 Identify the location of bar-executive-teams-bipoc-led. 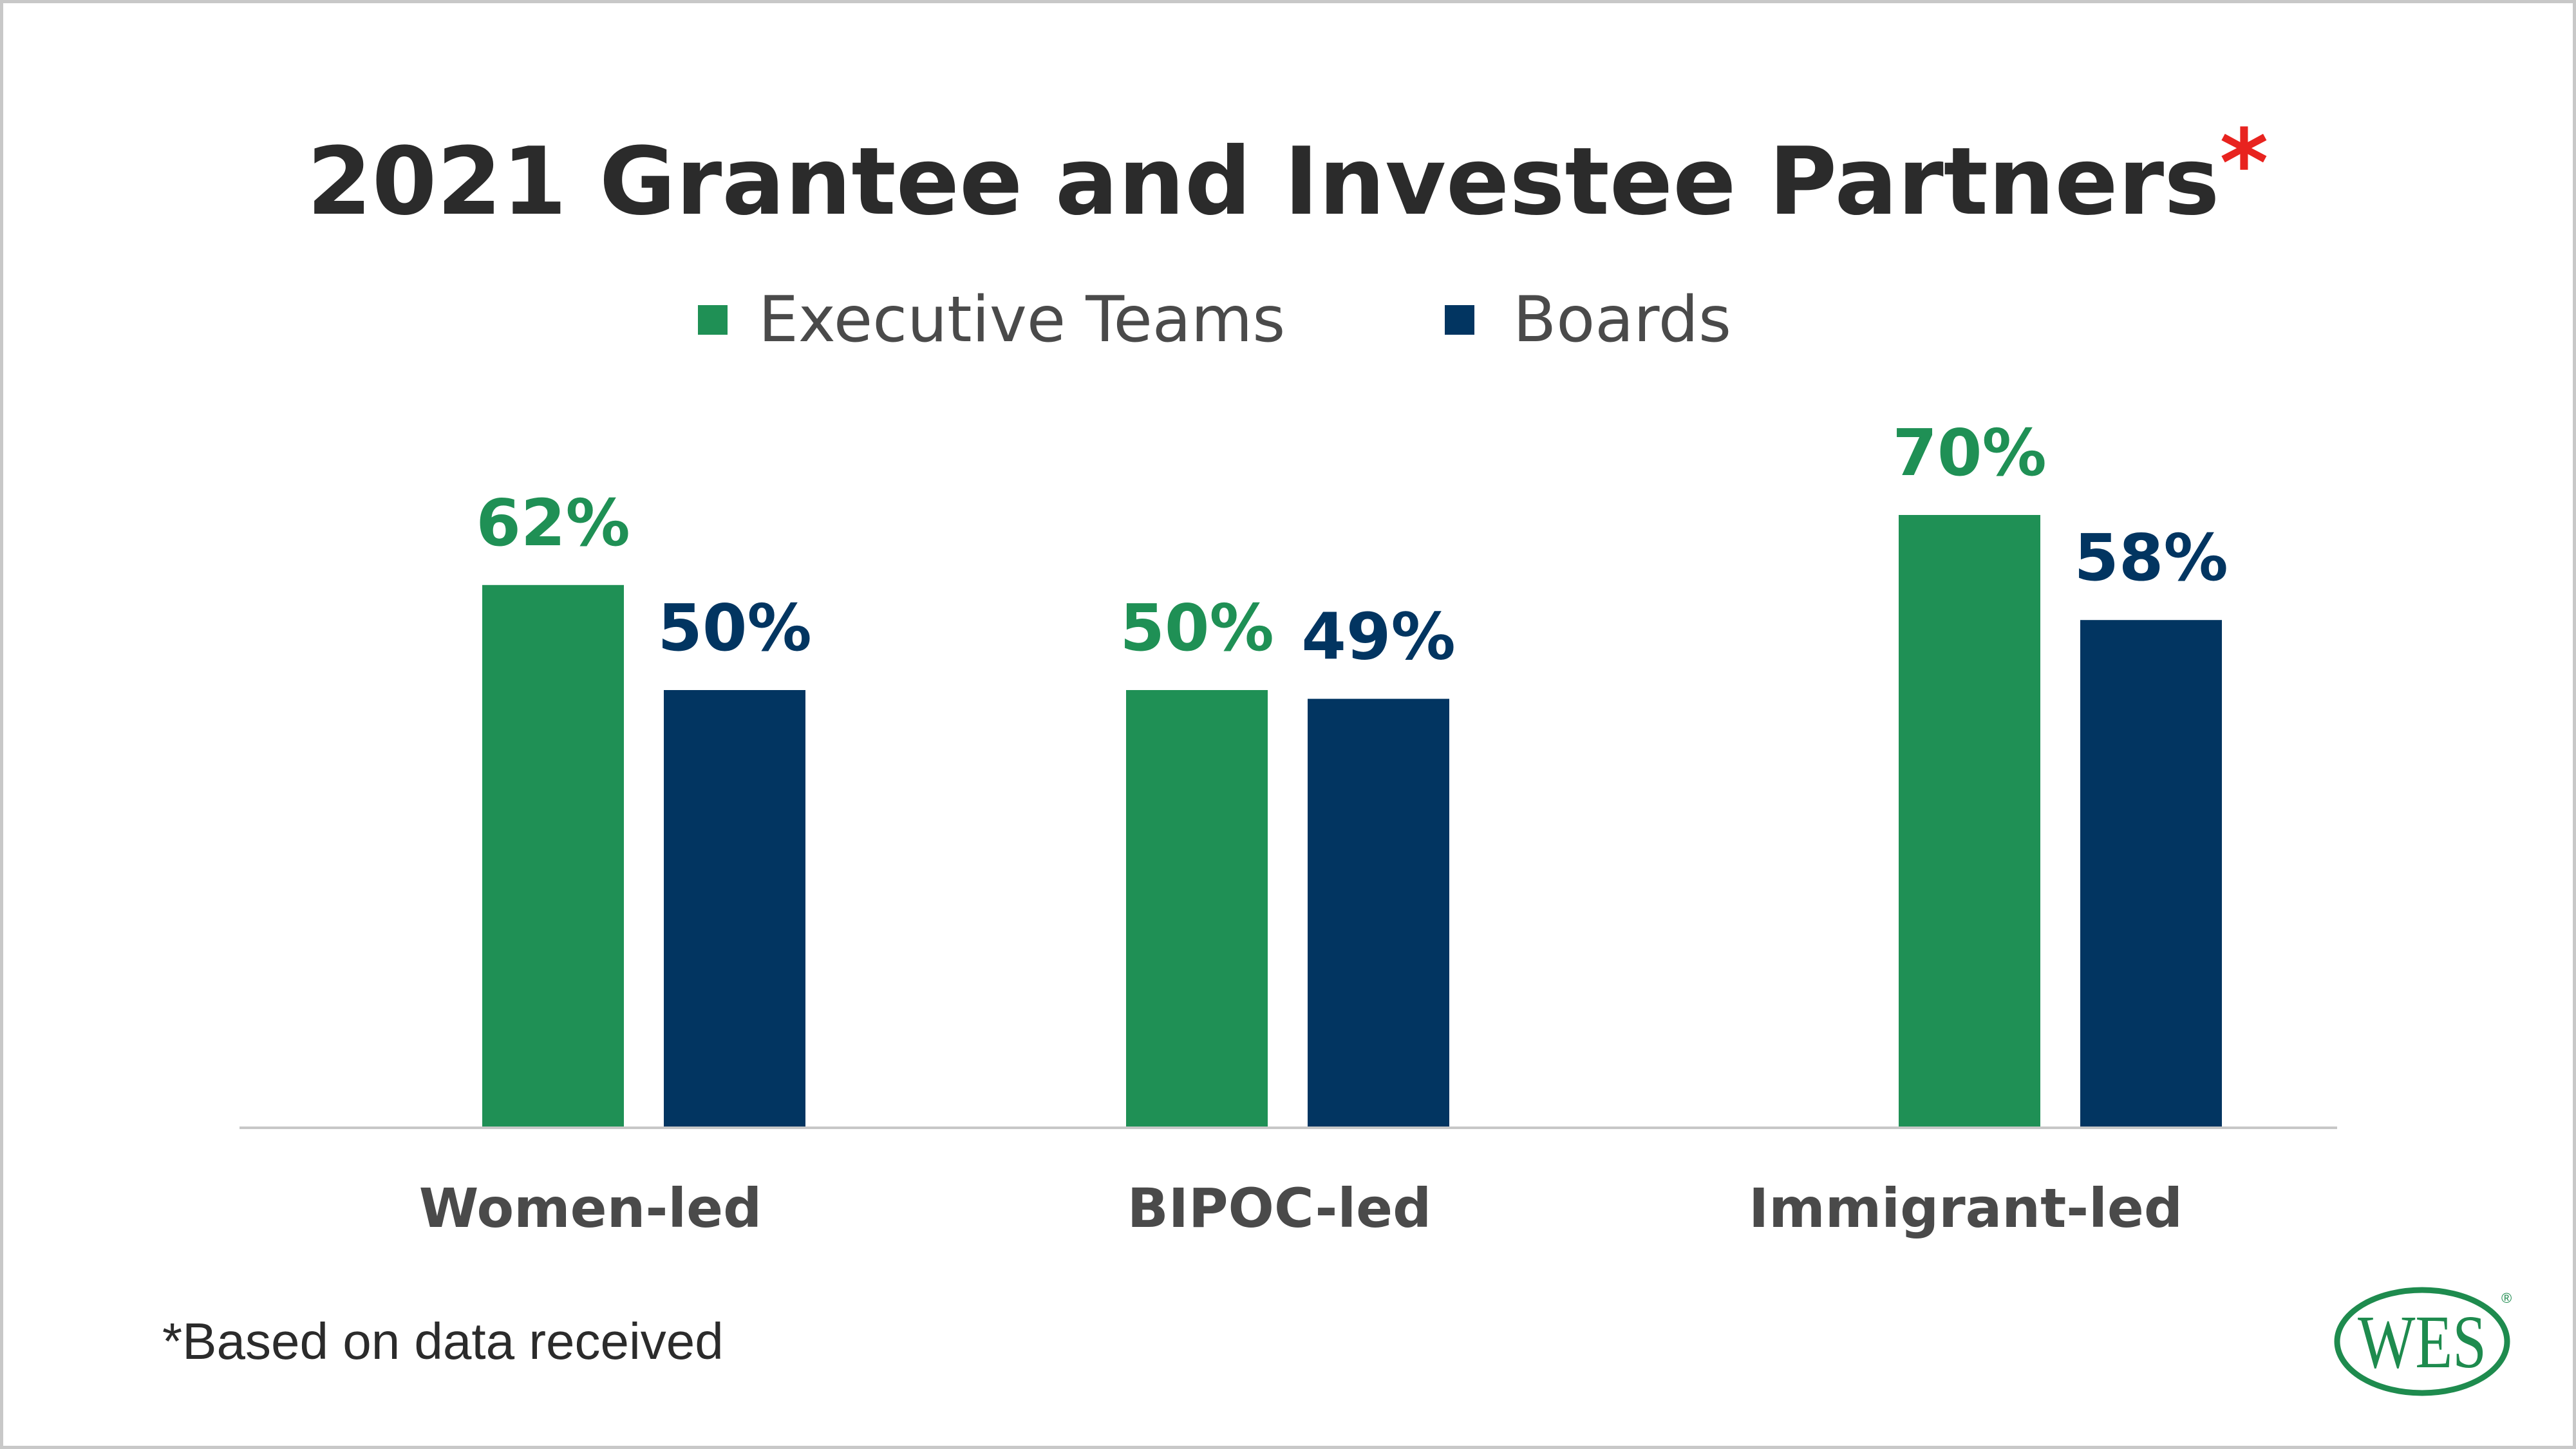
(1197, 909).